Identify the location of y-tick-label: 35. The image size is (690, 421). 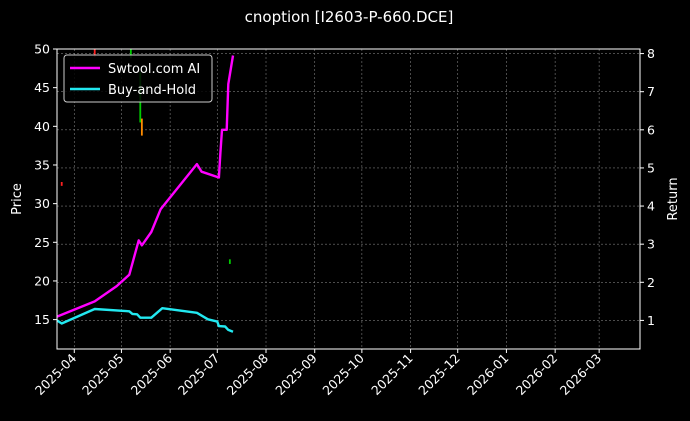
(42, 164).